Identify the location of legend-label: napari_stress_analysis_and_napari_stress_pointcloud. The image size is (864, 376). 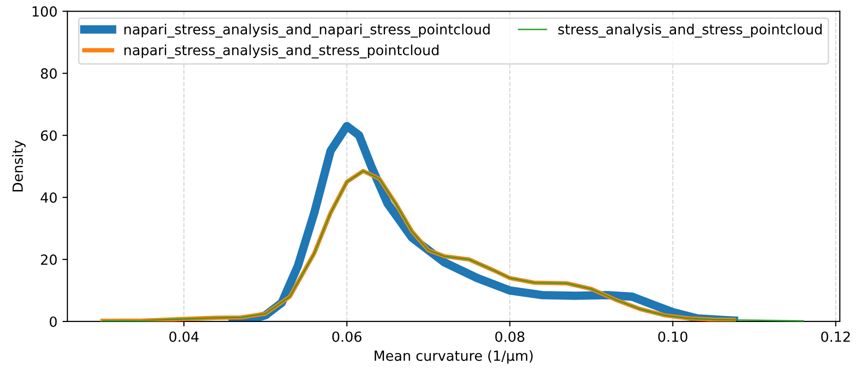
(307, 31).